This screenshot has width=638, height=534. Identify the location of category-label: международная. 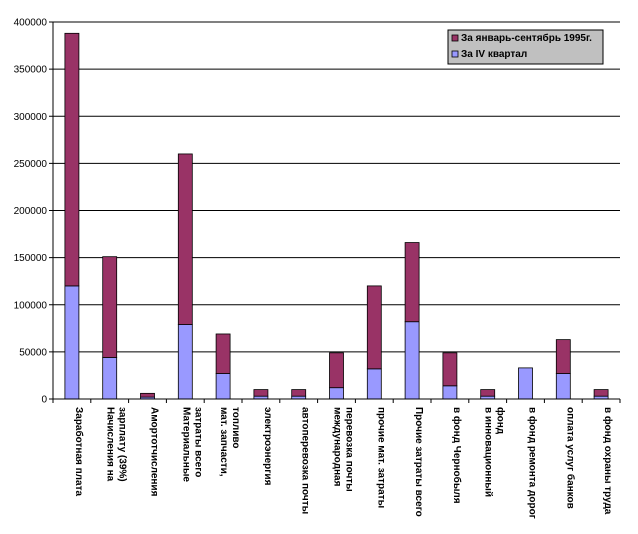
(337, 447).